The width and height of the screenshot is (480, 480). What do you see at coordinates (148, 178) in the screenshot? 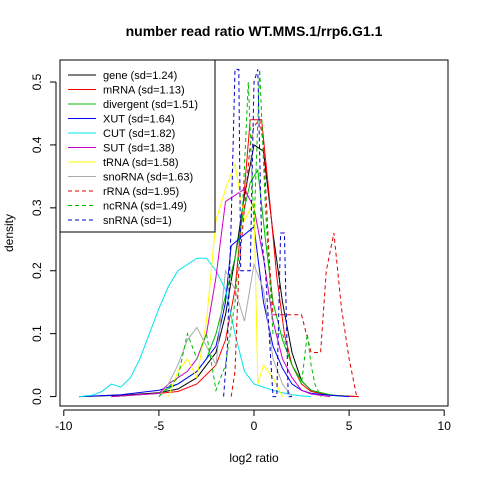
I see `legend-entry: snoRNA (sd=1.63)` at bounding box center [148, 178].